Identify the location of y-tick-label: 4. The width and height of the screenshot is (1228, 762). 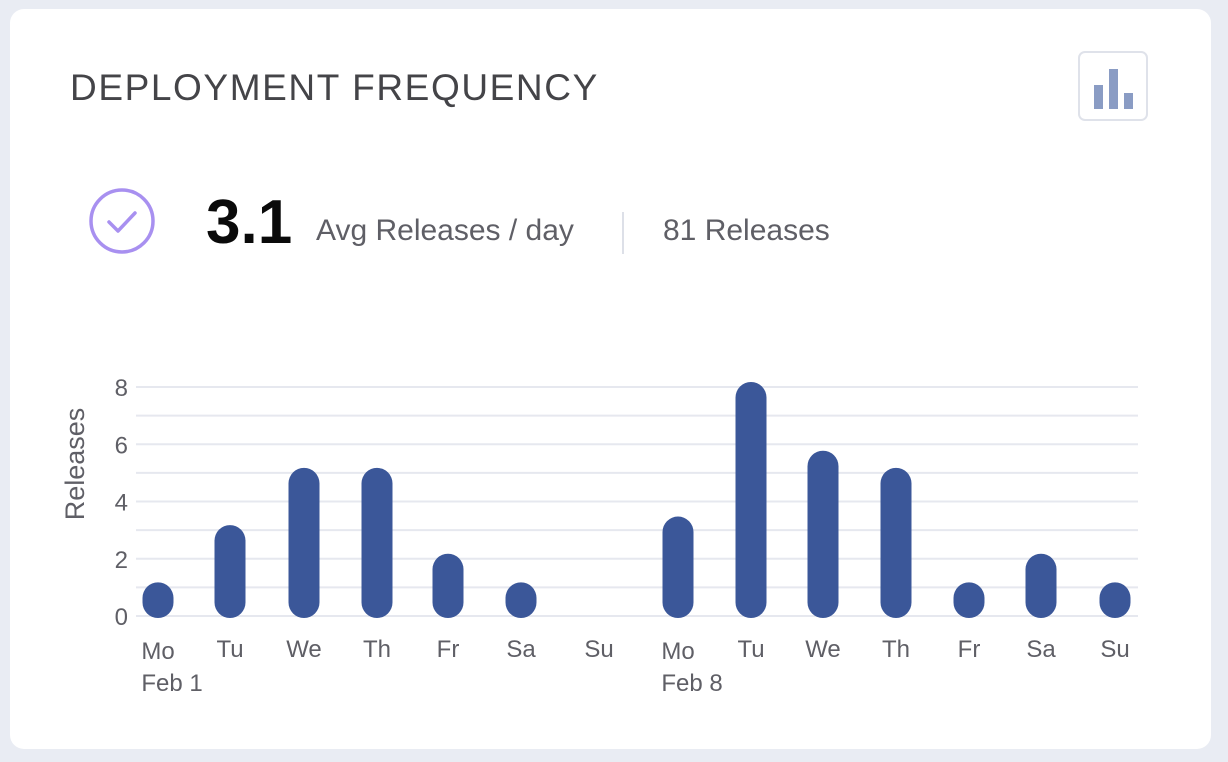
(121, 503).